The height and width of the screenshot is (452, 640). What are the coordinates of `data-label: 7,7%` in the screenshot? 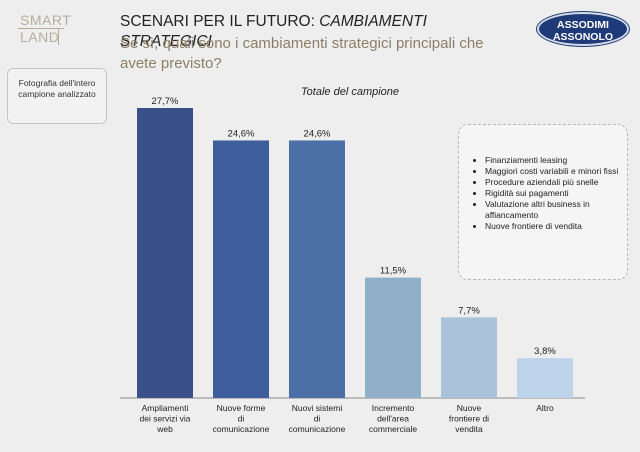 It's located at (469, 310).